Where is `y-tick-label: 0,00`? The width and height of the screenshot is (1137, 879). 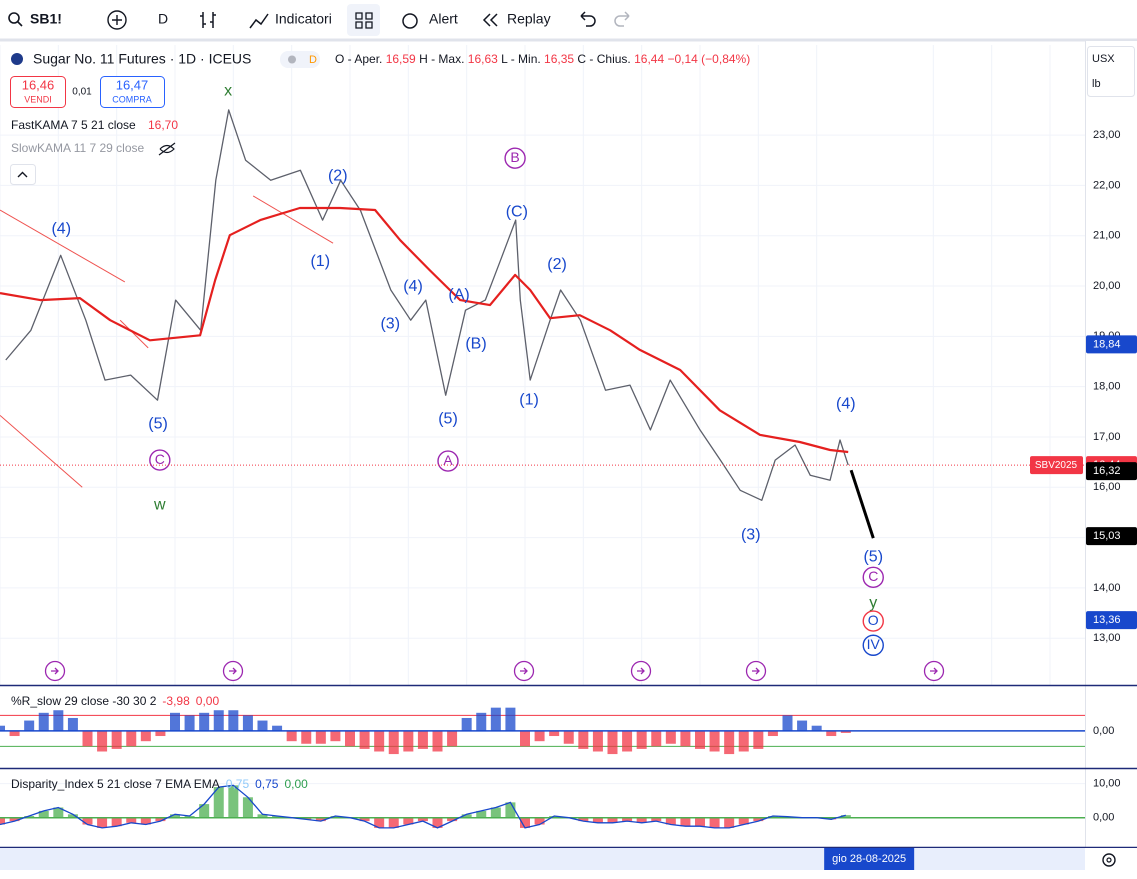 y-tick-label: 0,00 is located at coordinates (1103, 818).